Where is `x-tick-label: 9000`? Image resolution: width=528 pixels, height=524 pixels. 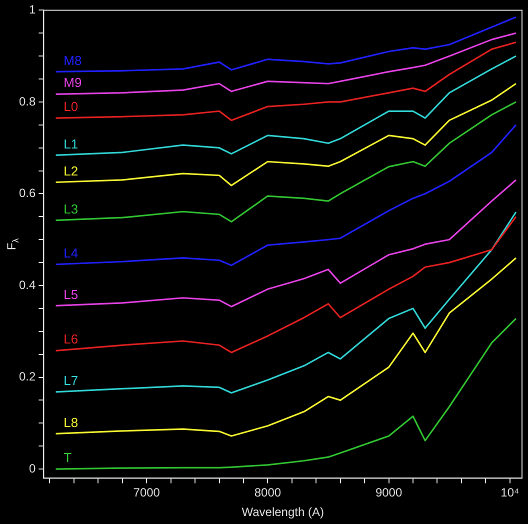
x-tick-label: 9000 is located at coordinates (388, 493).